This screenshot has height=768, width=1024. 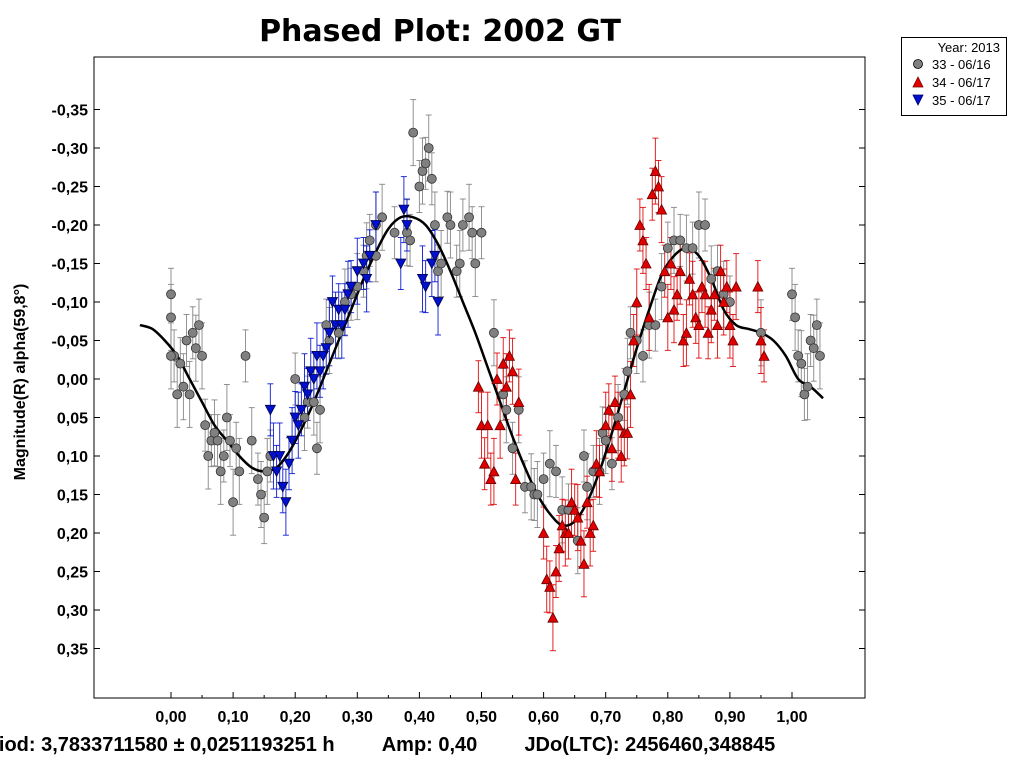 I want to click on x-tick-label: 0,60, so click(x=543, y=717).